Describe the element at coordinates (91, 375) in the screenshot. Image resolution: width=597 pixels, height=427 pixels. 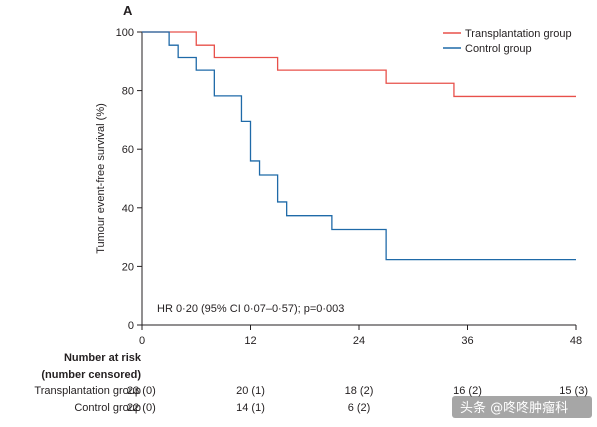
I see `risk-table-title-line2: (number censored)` at that location.